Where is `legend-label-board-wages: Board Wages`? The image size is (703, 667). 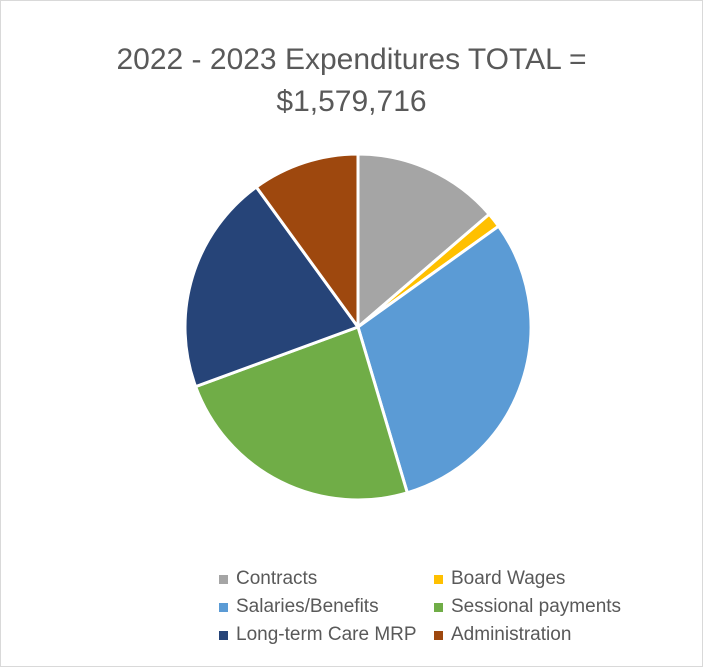 legend-label-board-wages: Board Wages is located at coordinates (508, 578).